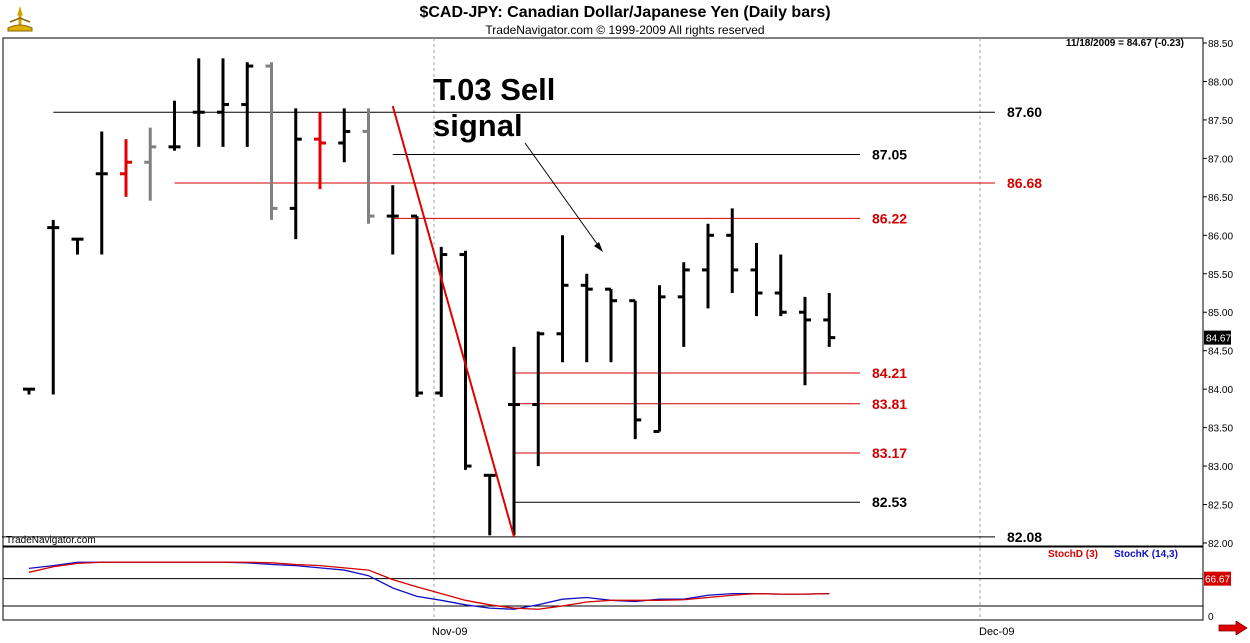 The image size is (1250, 643). I want to click on stoch-panel-frame, so click(603, 583).